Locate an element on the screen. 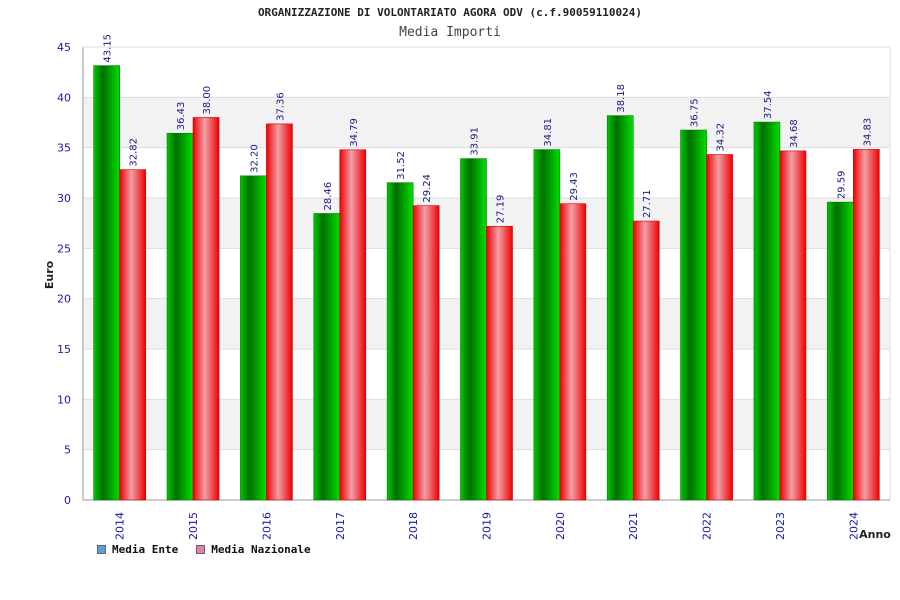 The width and height of the screenshot is (900, 600). value-label: 37.54 is located at coordinates (768, 104).